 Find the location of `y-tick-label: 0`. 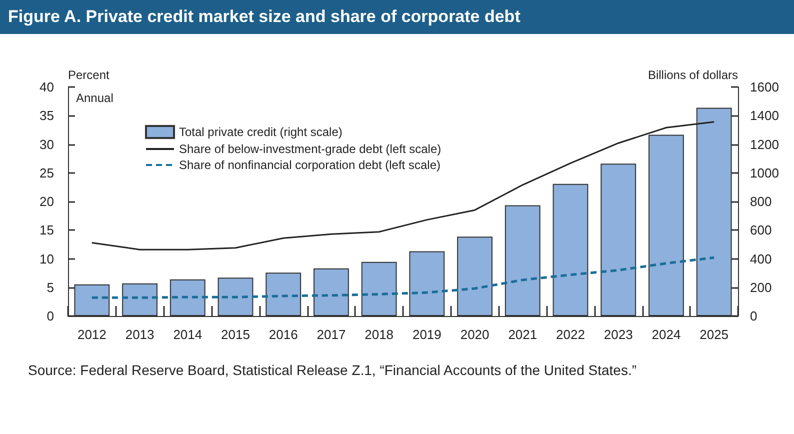

y-tick-label: 0 is located at coordinates (50, 316).